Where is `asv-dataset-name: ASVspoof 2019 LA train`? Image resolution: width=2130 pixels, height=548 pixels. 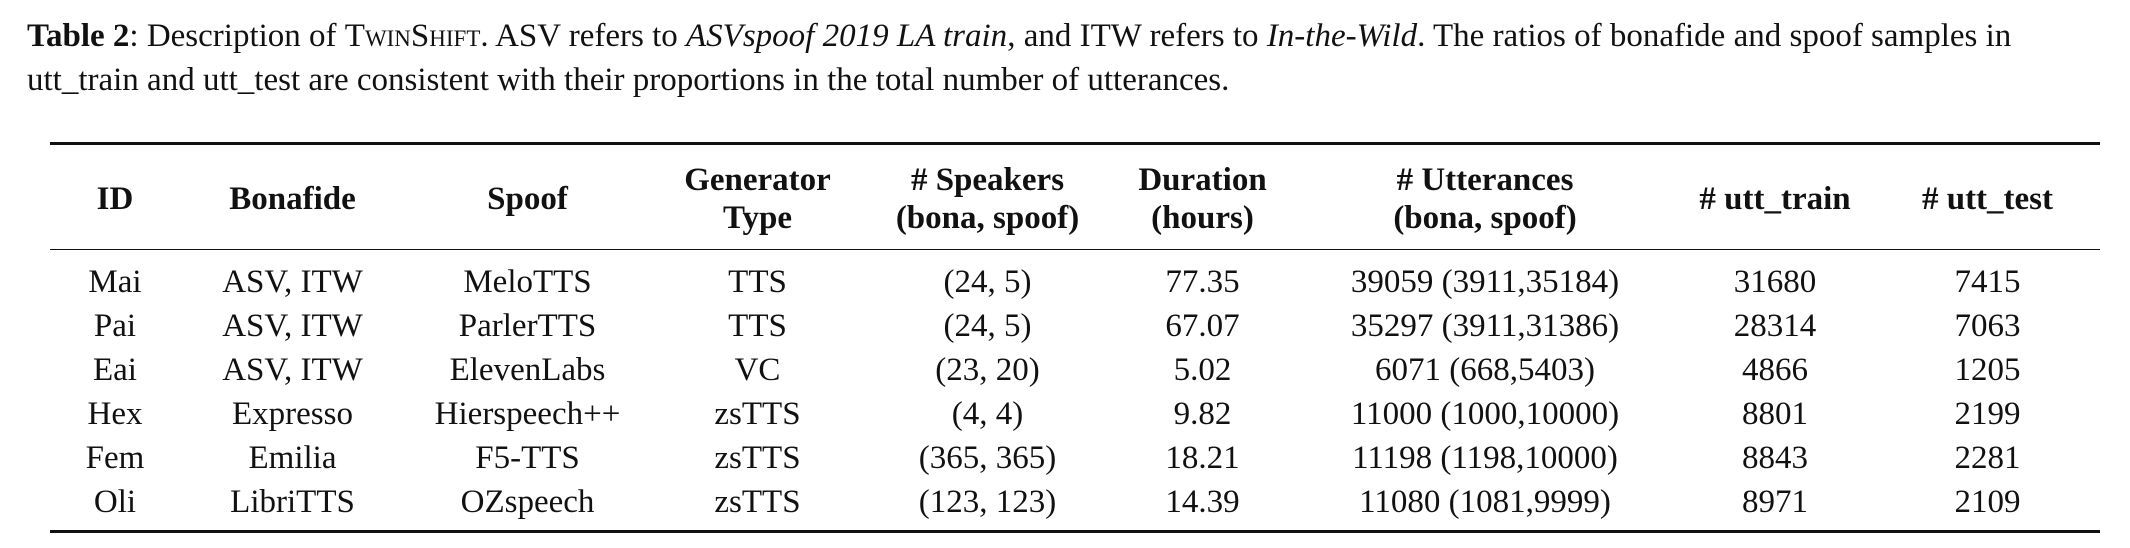
asv-dataset-name: ASVspoof 2019 LA train is located at coordinates (847, 36).